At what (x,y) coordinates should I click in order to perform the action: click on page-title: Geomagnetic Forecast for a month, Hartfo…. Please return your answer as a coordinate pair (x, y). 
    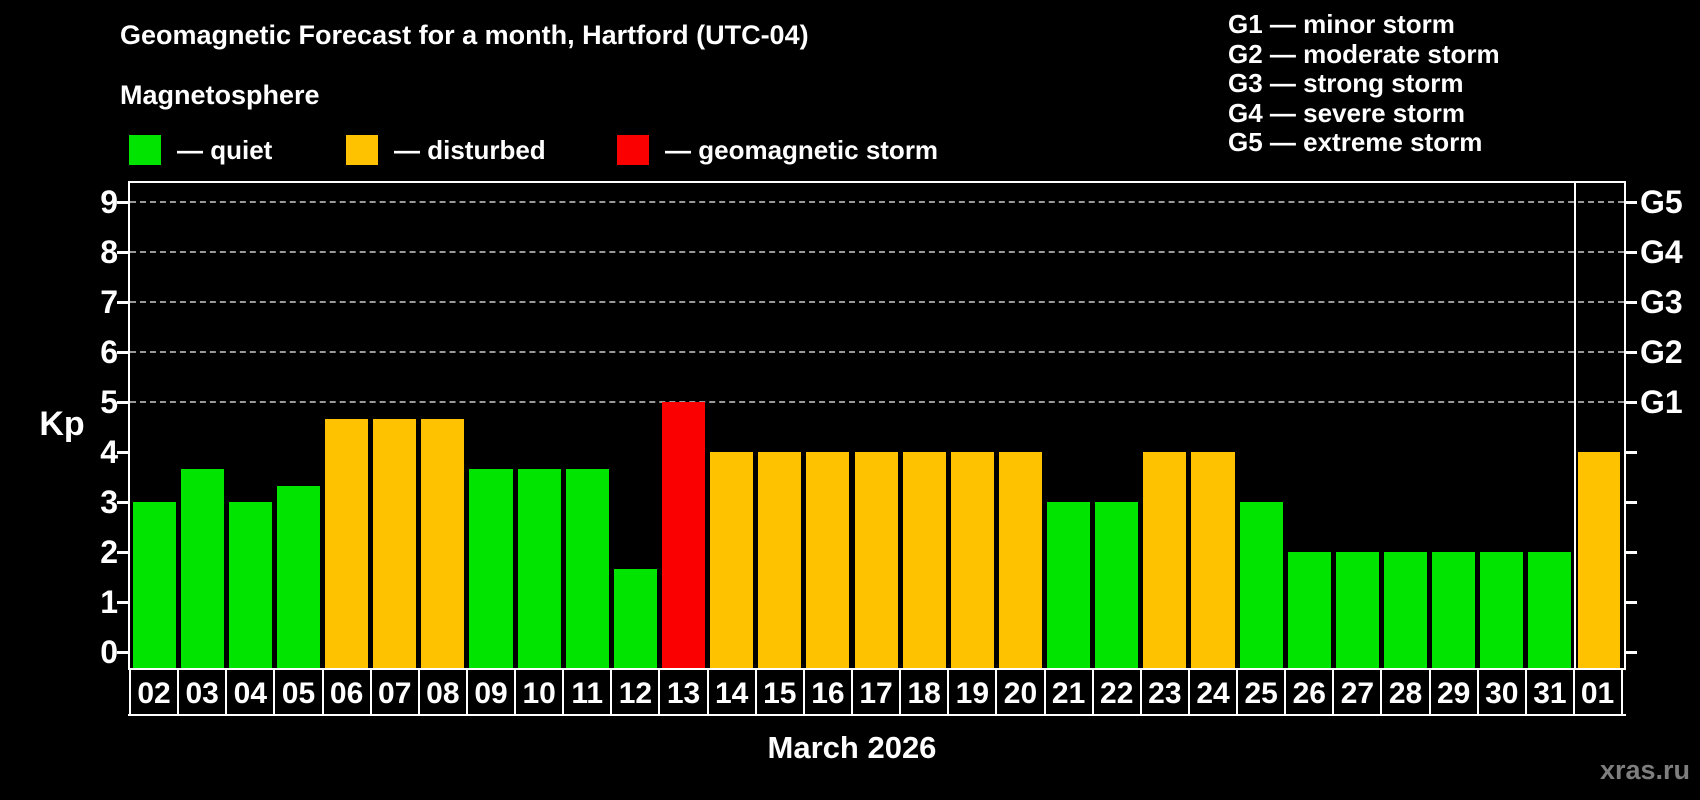
    Looking at the image, I should click on (464, 35).